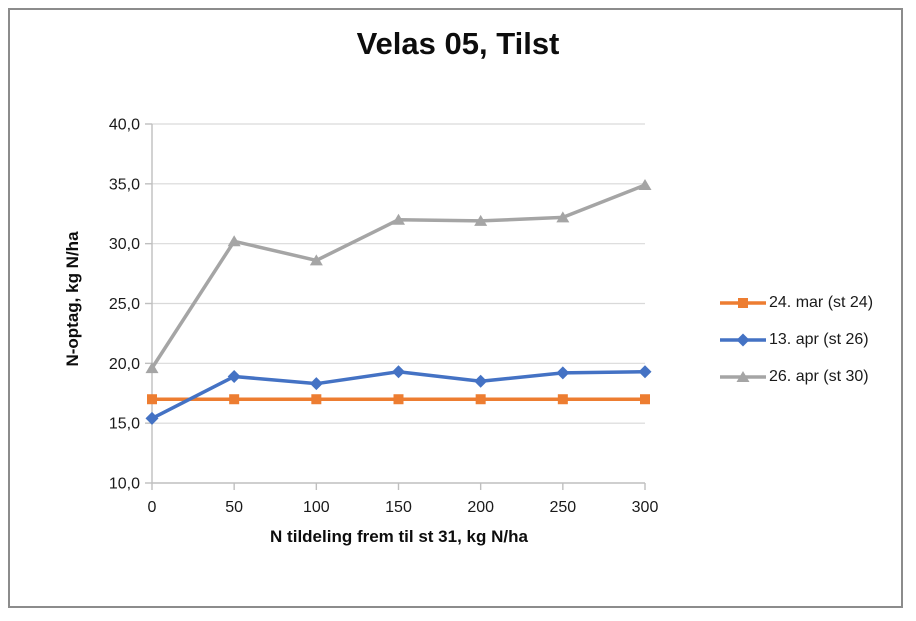  I want to click on y-tick-label: 10,0, so click(124, 484).